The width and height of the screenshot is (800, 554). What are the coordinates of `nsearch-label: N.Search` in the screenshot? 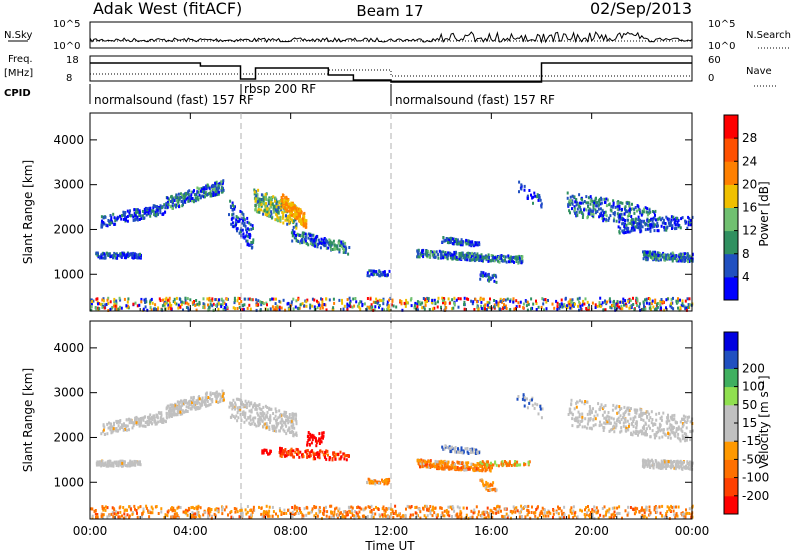 It's located at (768, 35).